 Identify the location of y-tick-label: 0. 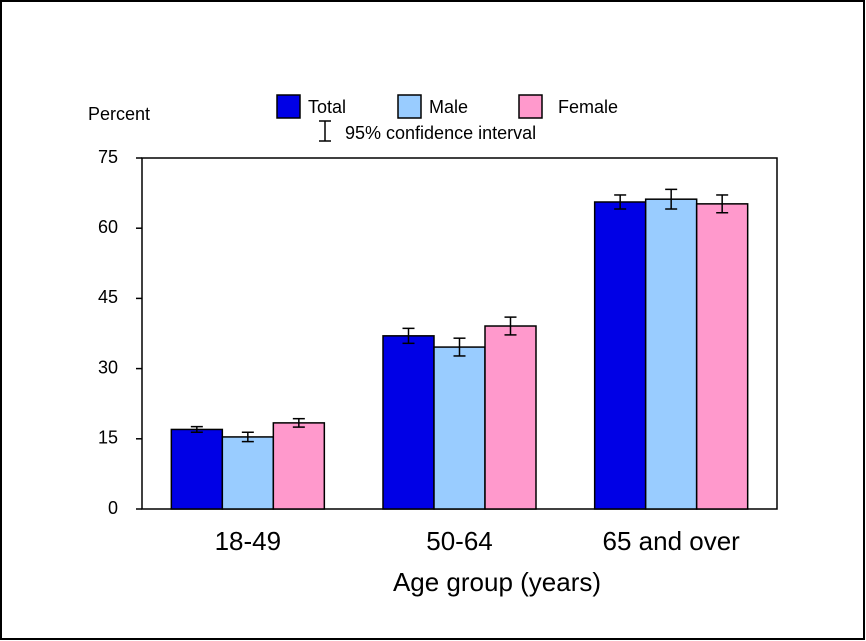
(113, 508).